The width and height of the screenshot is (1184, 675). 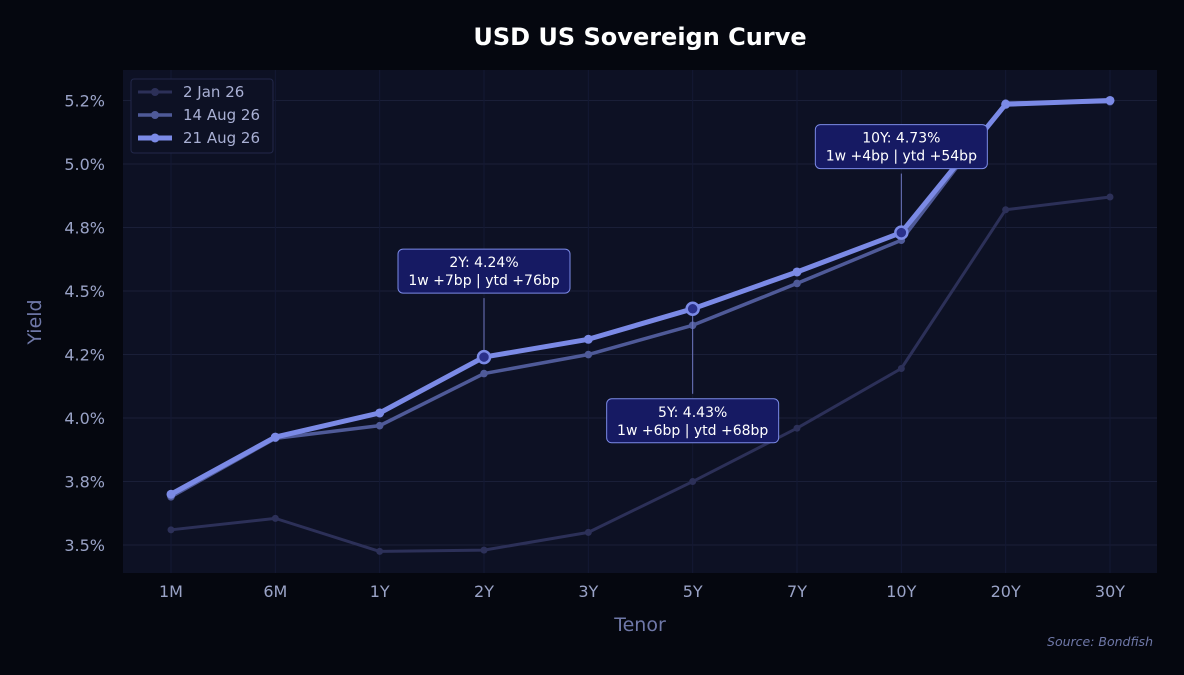 What do you see at coordinates (84, 100) in the screenshot?
I see `y-tick-label: 5.2%` at bounding box center [84, 100].